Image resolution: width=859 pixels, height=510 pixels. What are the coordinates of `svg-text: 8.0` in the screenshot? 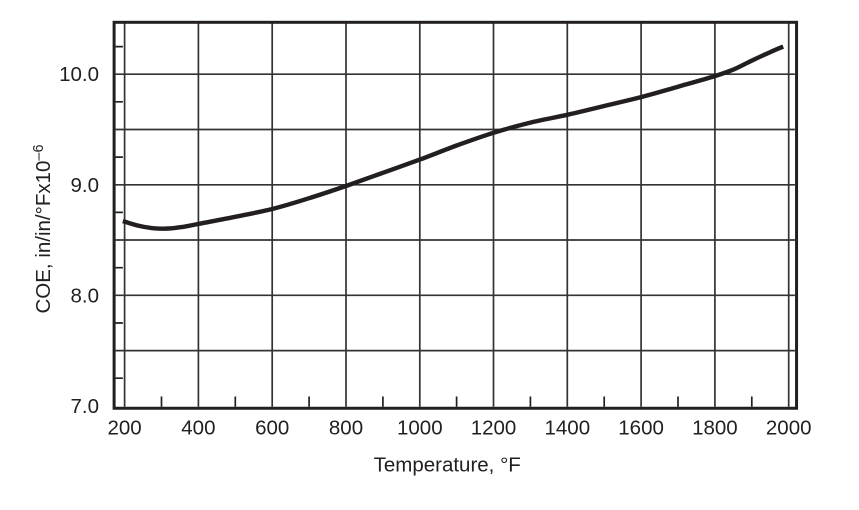 It's located at (85, 295).